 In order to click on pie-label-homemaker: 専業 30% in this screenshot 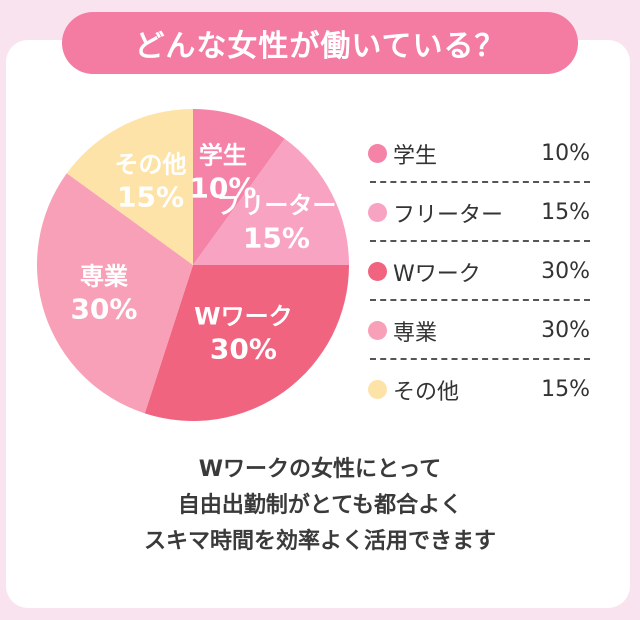, I will do `click(103, 293)`.